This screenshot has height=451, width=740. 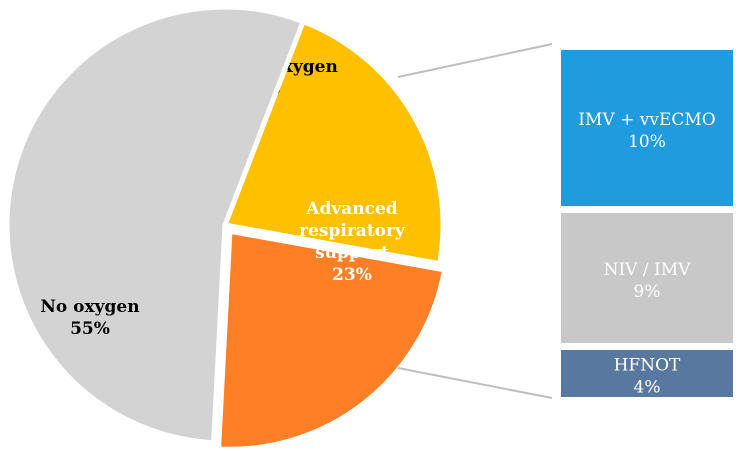 What do you see at coordinates (475, 60) in the screenshot?
I see `connector-line-top` at bounding box center [475, 60].